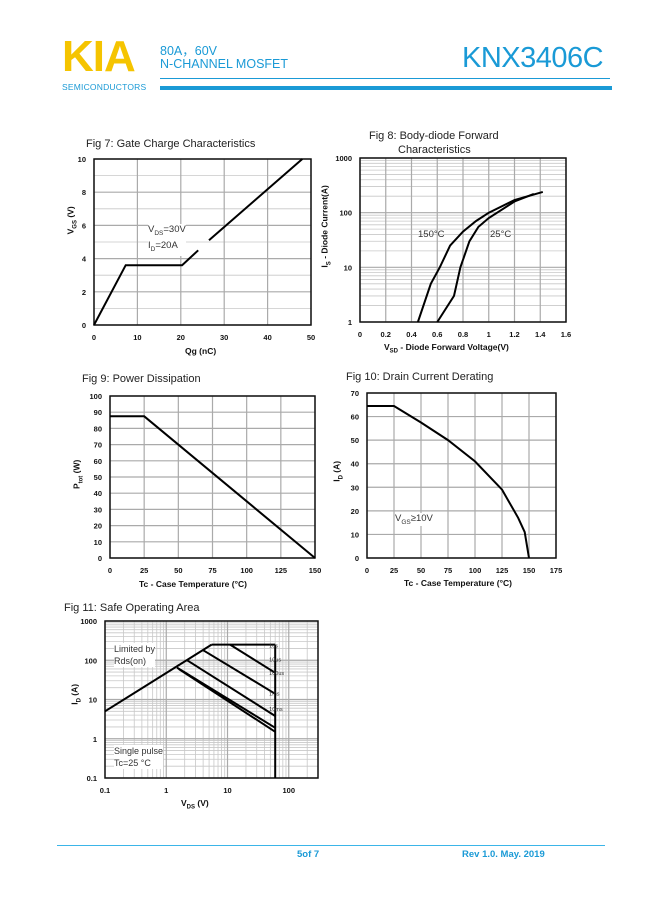 The width and height of the screenshot is (649, 917). I want to click on fig10-xtick-label: 25, so click(394, 570).